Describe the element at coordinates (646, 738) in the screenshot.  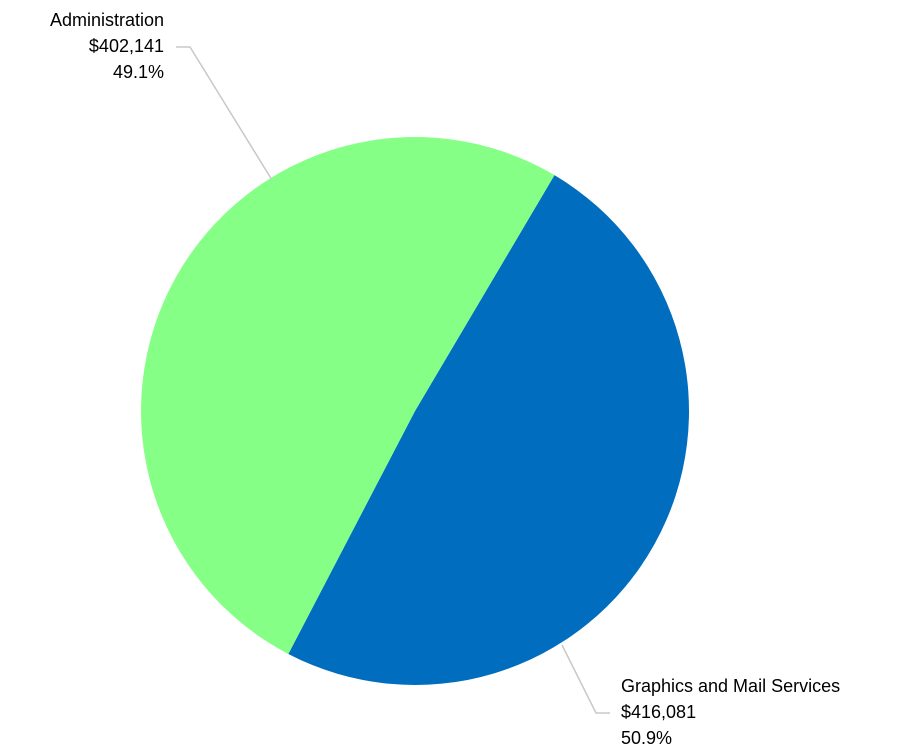
I see `label-graphics-mail-percent: 50.9%` at that location.